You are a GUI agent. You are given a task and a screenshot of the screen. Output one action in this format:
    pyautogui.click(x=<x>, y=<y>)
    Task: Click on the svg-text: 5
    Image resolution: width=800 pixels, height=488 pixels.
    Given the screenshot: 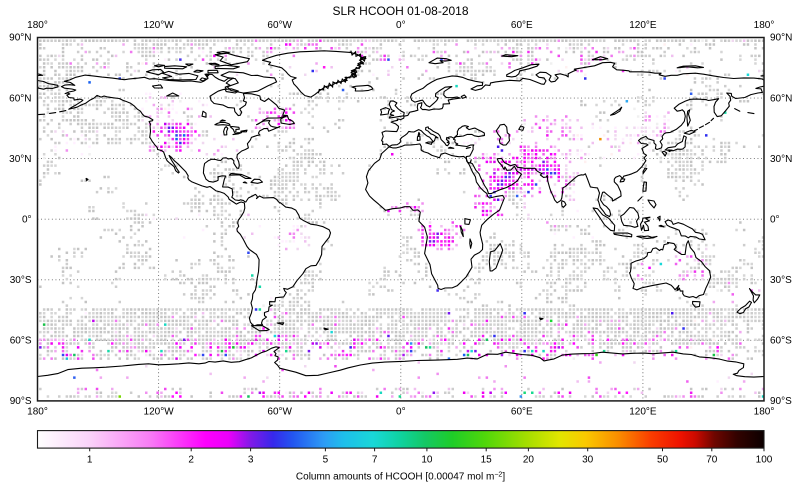 What is the action you would take?
    pyautogui.click(x=326, y=460)
    